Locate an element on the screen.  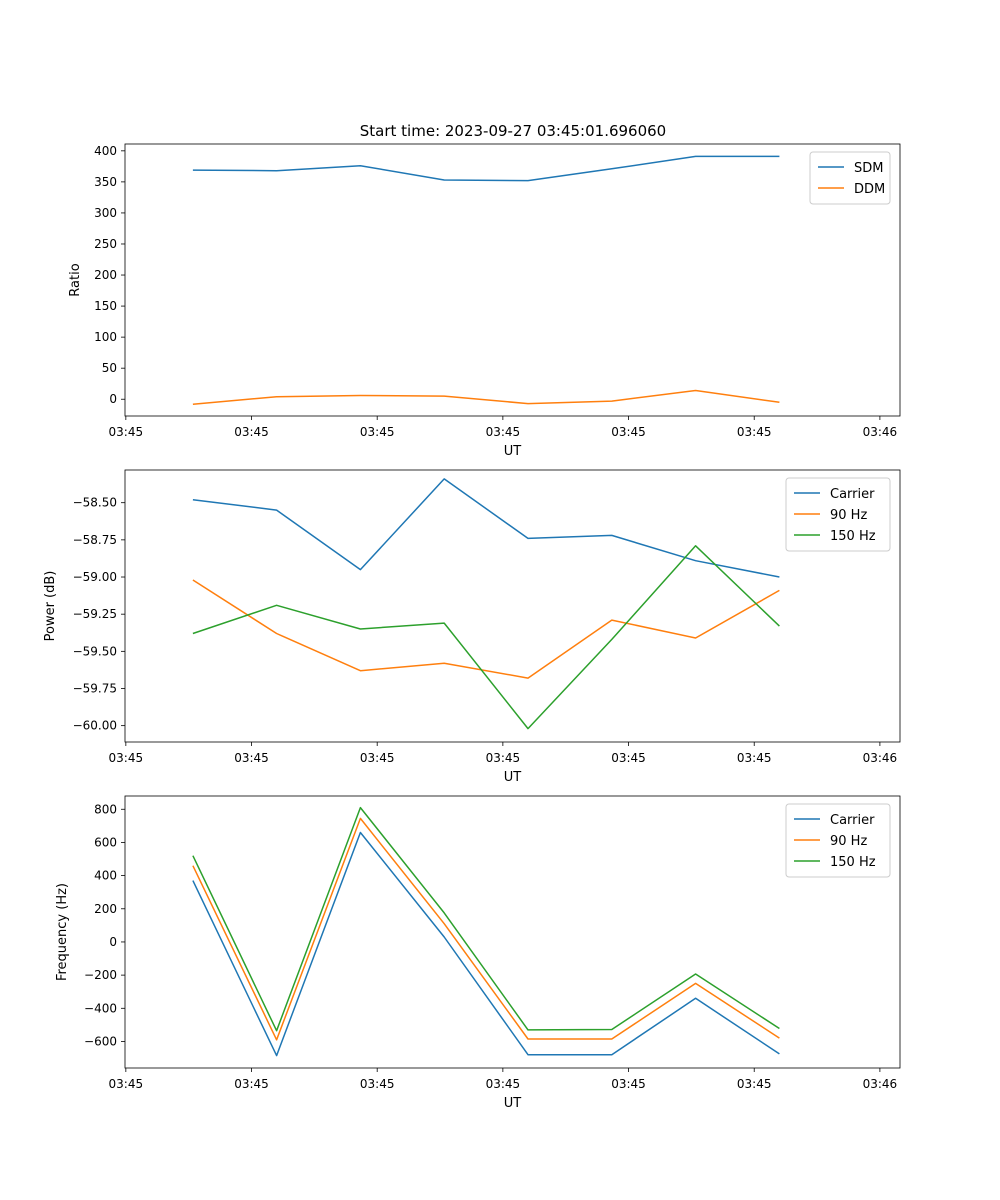
y-tick-label: −60.00 is located at coordinates (95, 726).